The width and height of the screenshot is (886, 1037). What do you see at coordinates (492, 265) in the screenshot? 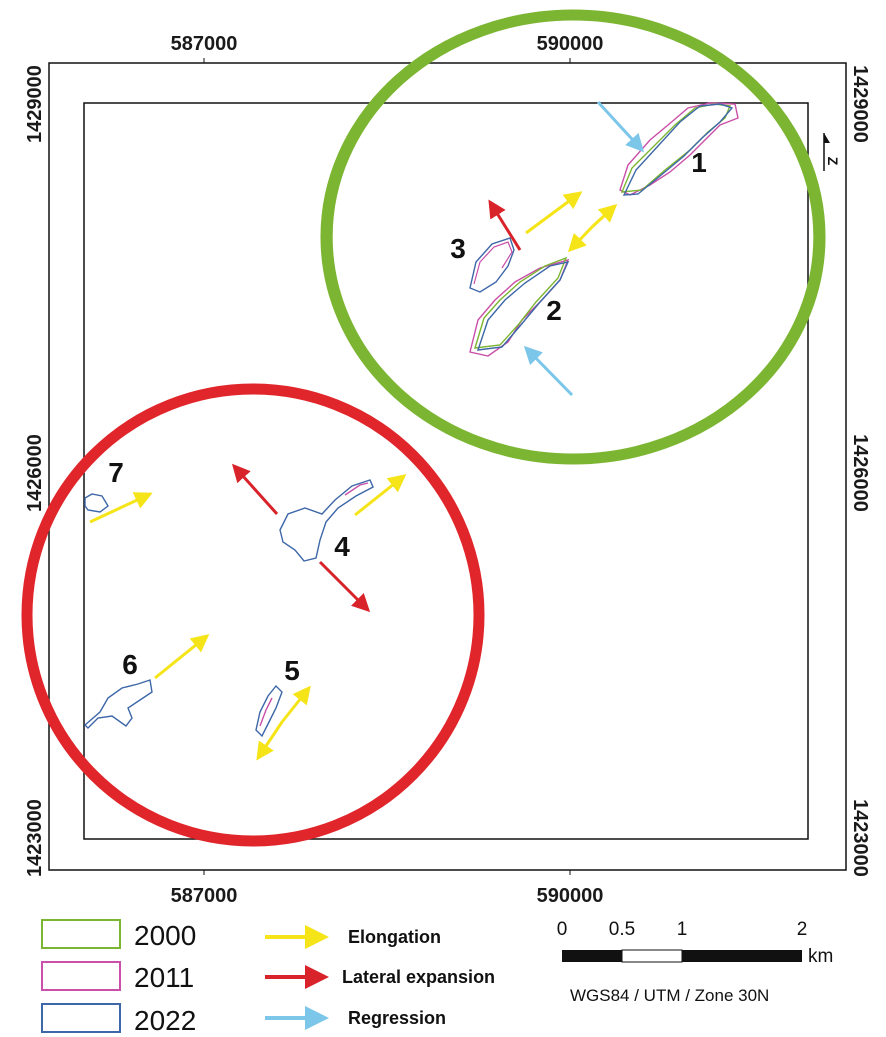
I see `feature-3-outline` at bounding box center [492, 265].